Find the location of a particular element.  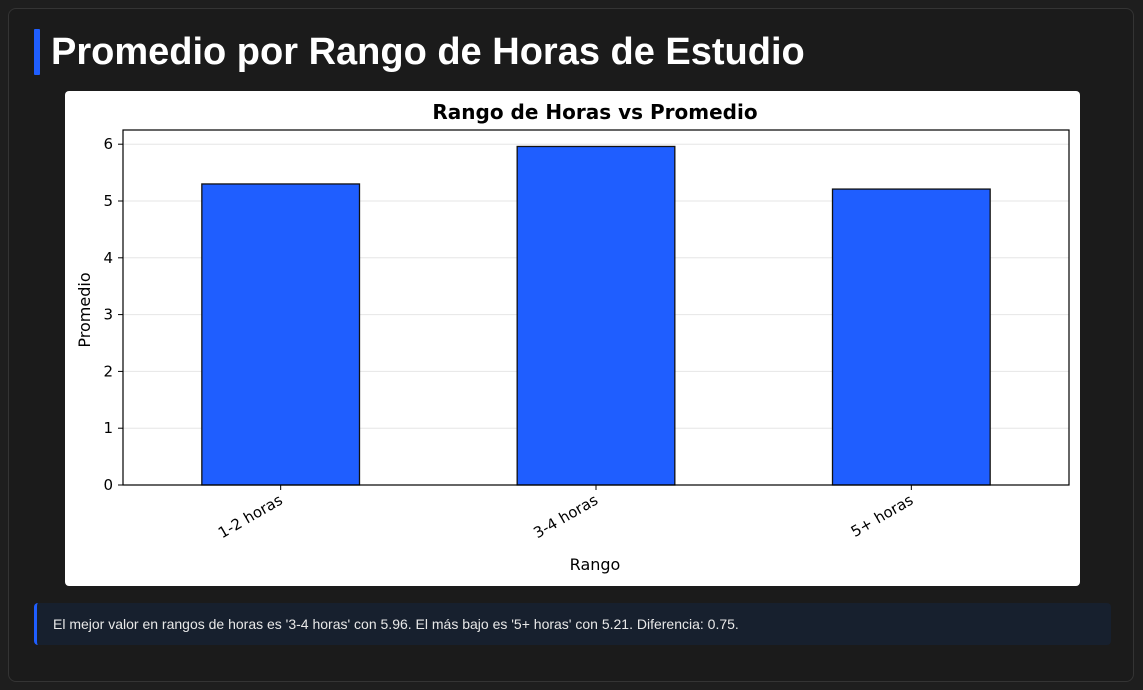

y-axis-ticks: 0 1 2 3 4 5 6 is located at coordinates (113, 314).